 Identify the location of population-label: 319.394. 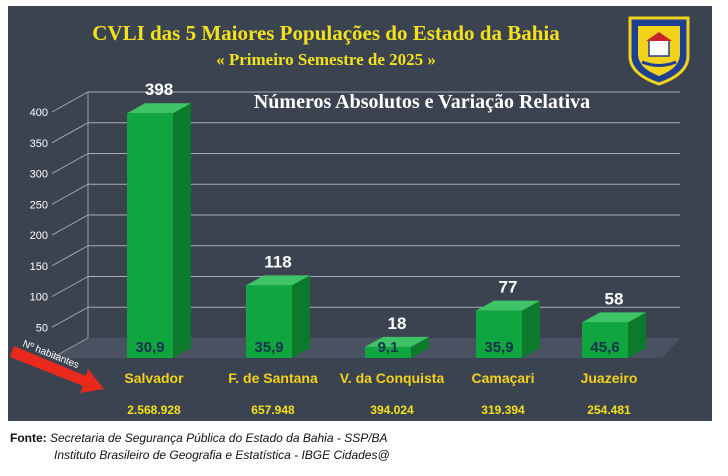
(503, 410).